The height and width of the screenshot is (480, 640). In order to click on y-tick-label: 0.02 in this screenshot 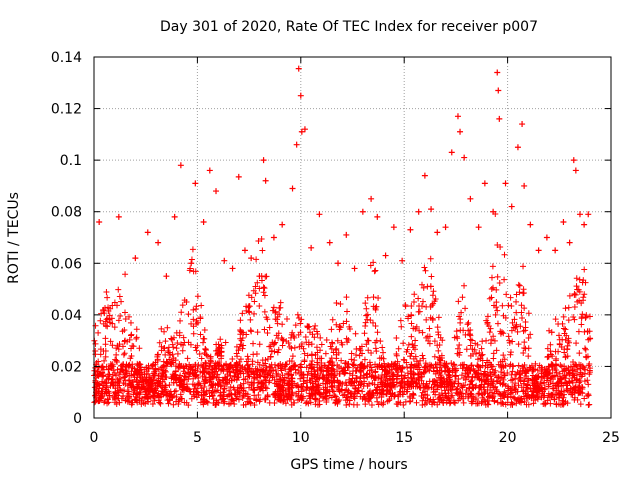, I will do `click(66, 367)`.